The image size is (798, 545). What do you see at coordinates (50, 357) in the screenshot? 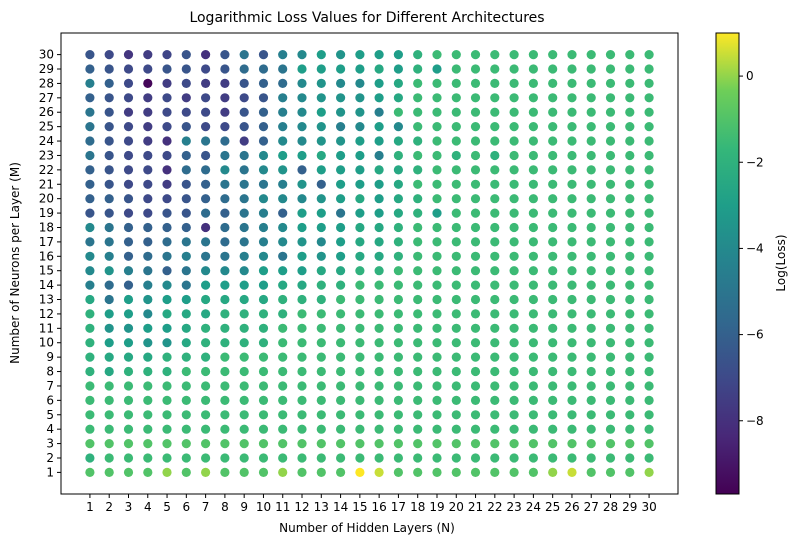
I see `y-tick-label: 9` at bounding box center [50, 357].